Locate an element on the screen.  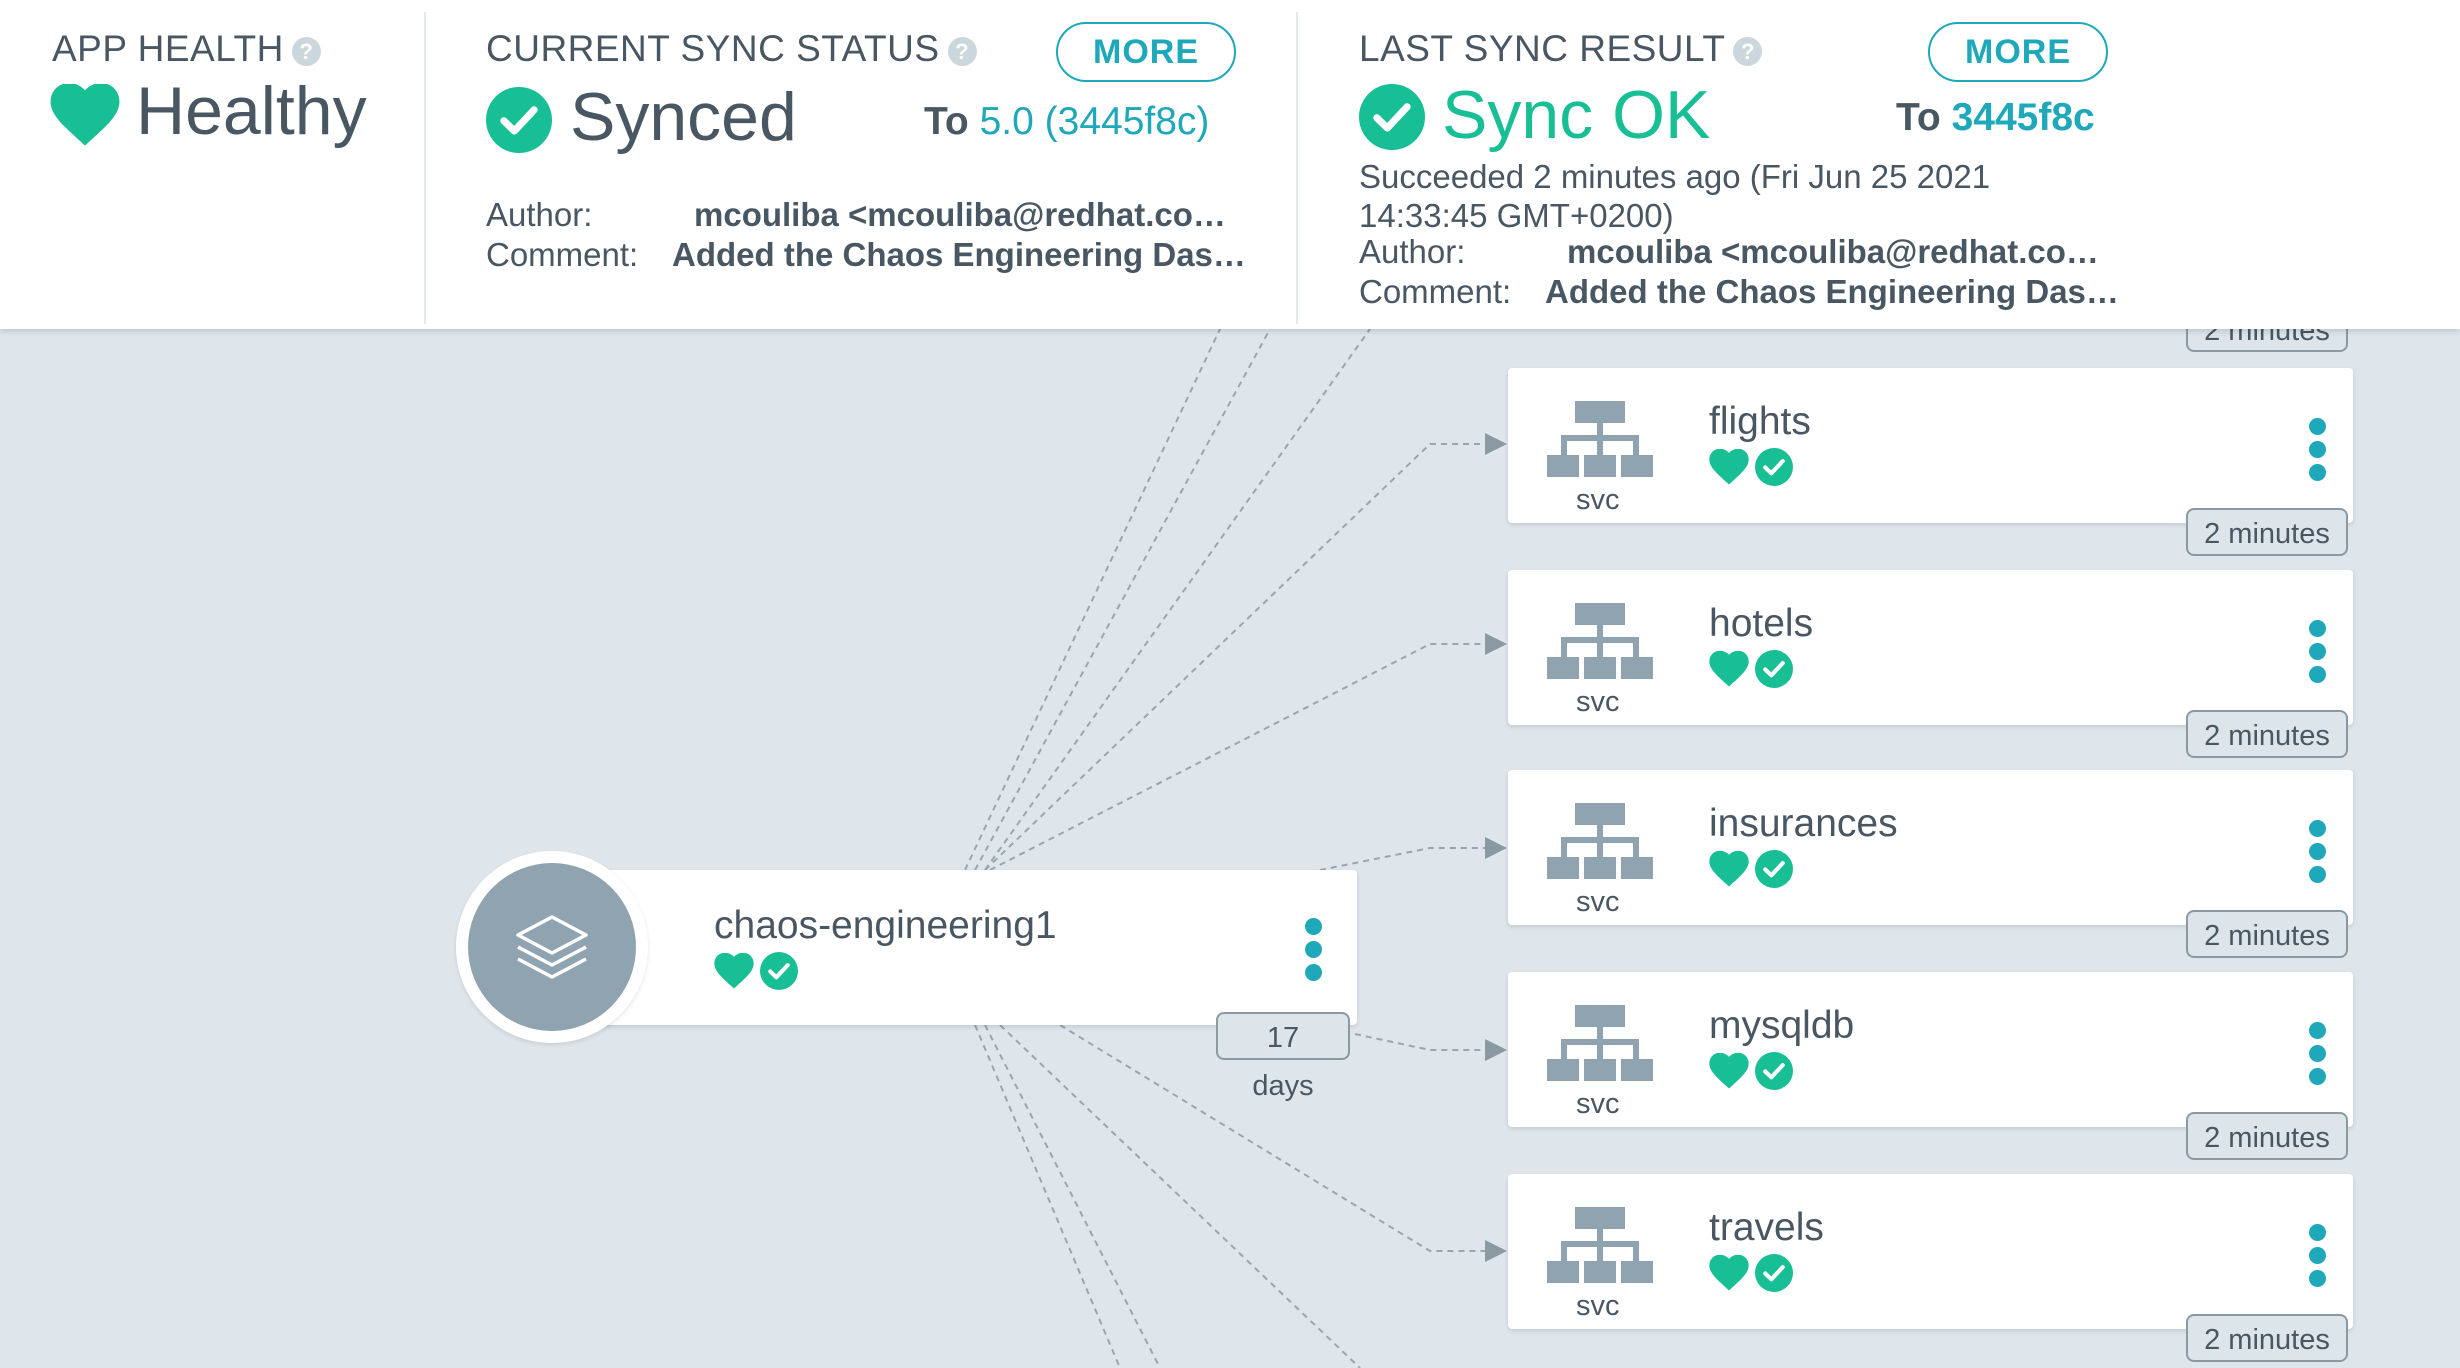
current-sync-more-button: MORE is located at coordinates (1146, 52).